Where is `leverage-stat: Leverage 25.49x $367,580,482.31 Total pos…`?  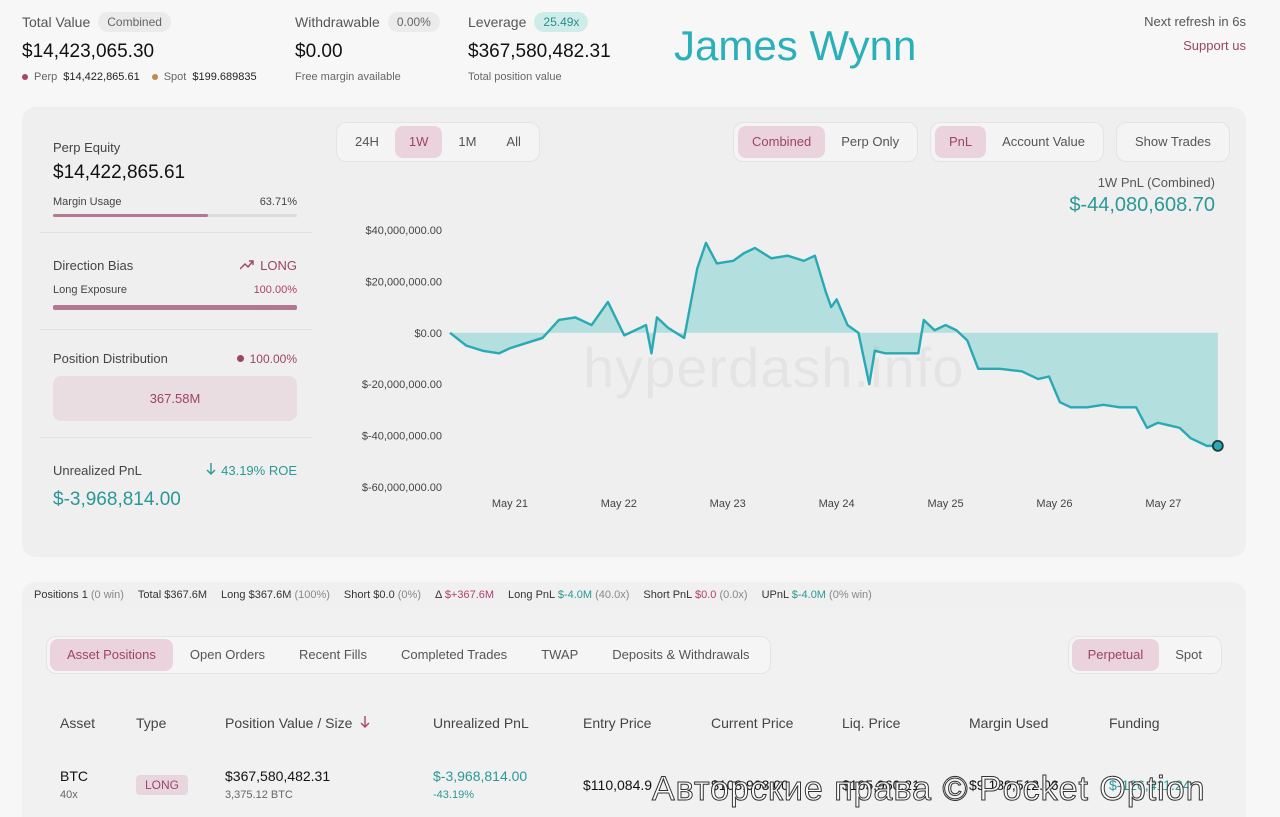 leverage-stat: Leverage 25.49x $367,580,482.31 Total pos… is located at coordinates (539, 47).